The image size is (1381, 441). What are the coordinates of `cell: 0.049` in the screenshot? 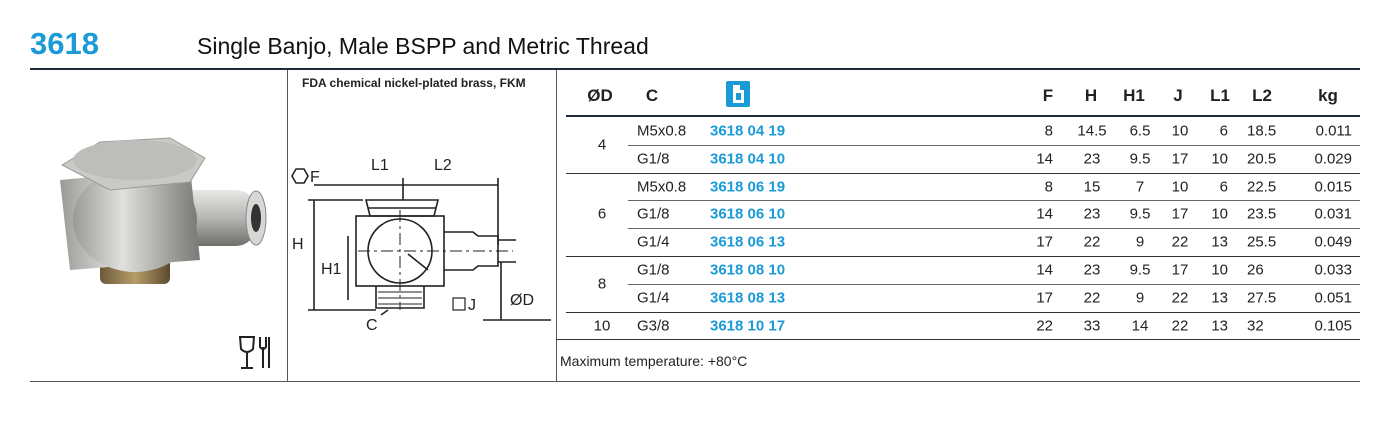 It's located at (1333, 242).